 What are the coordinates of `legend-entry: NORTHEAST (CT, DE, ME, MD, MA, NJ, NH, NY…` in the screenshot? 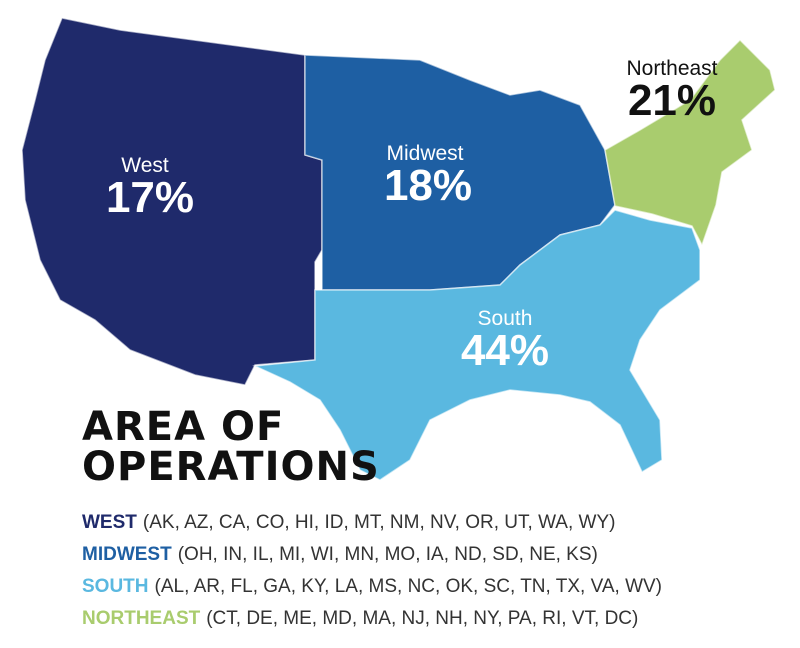 It's located at (360, 618).